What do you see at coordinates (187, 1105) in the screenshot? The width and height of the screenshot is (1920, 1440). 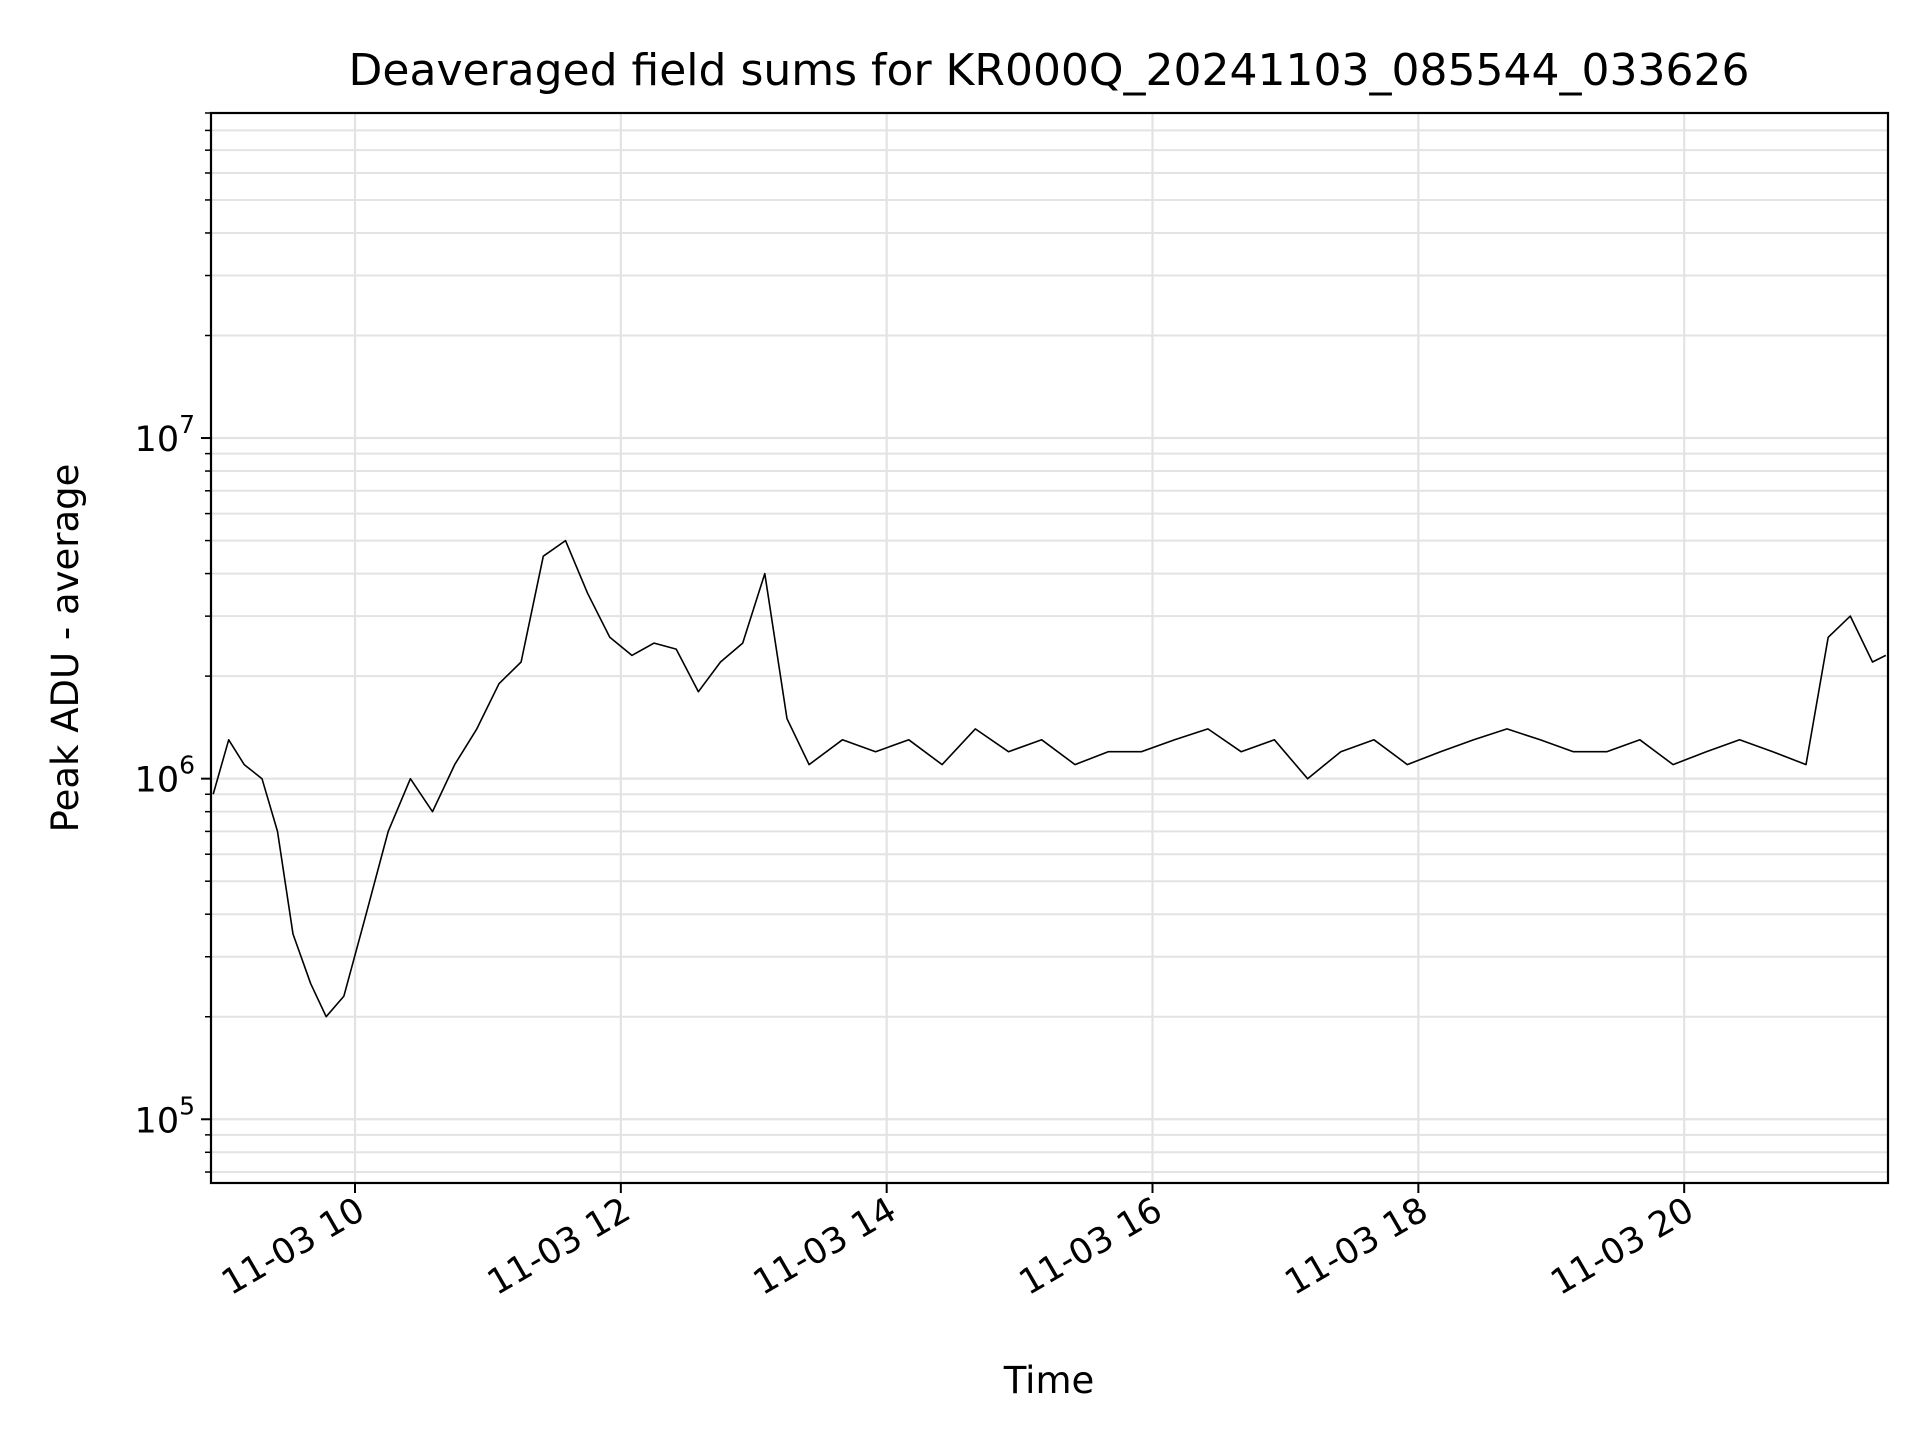 I see `y-tick-label-exponent: 5` at bounding box center [187, 1105].